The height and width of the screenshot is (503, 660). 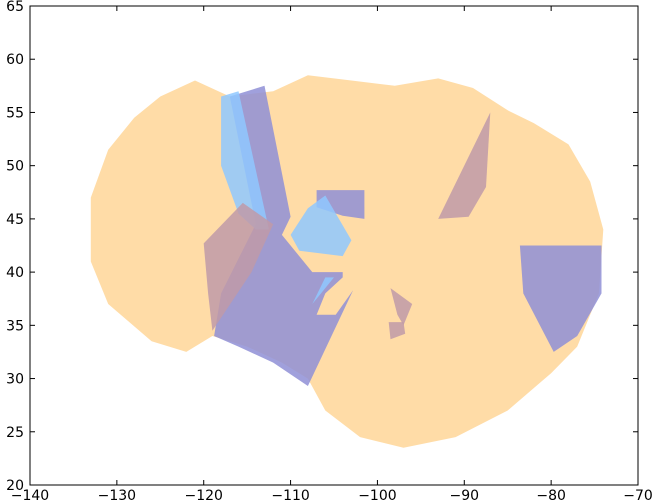 I want to click on y-tick-label: 35, so click(x=15, y=326).